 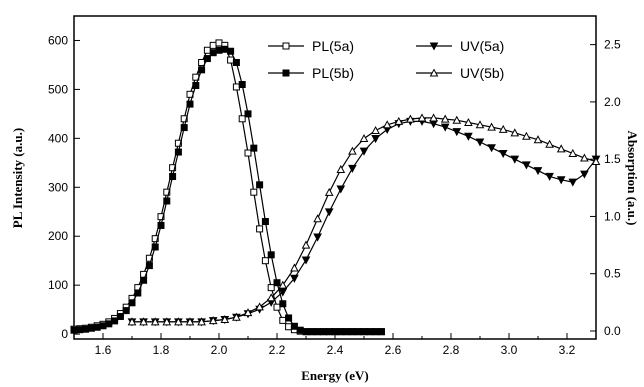 I want to click on legend-marker, so click(x=434, y=46).